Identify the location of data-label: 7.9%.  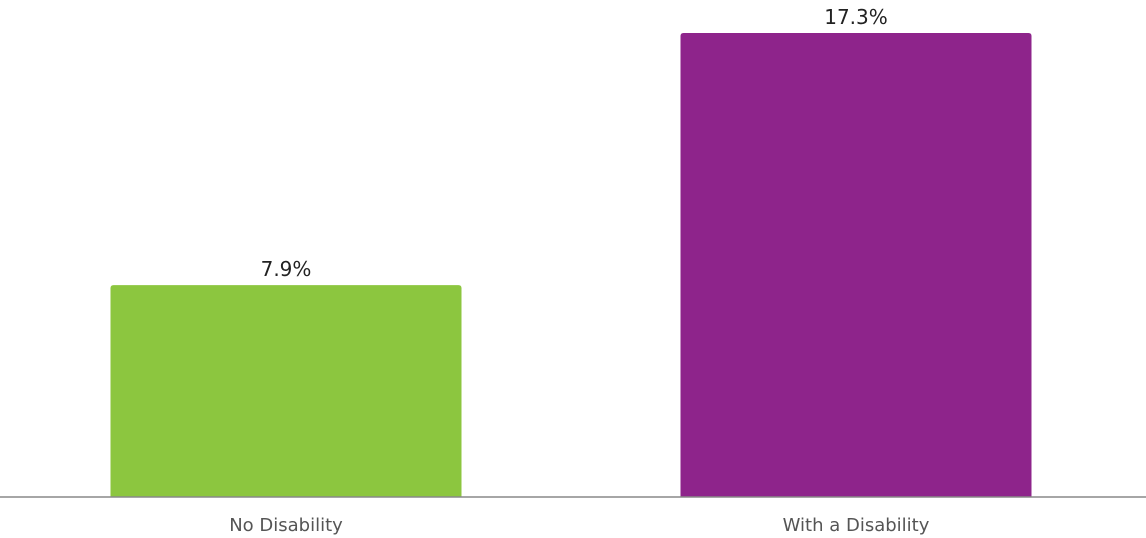
(286, 269).